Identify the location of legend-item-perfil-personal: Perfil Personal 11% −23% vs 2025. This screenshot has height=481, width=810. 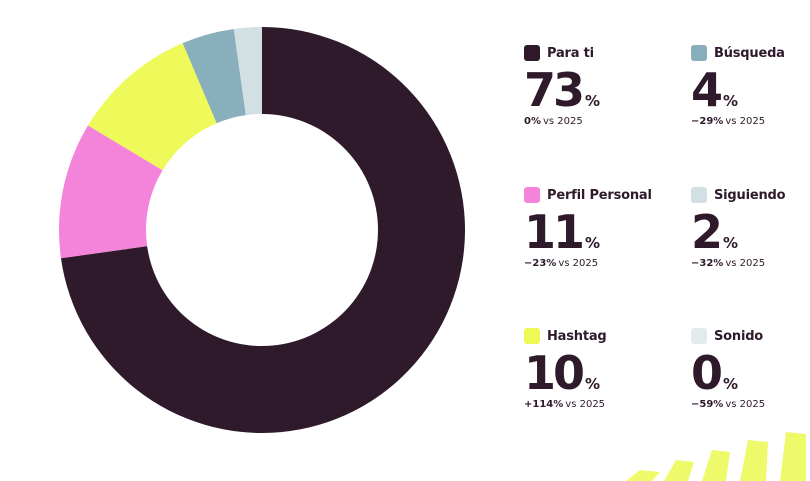
(599, 227).